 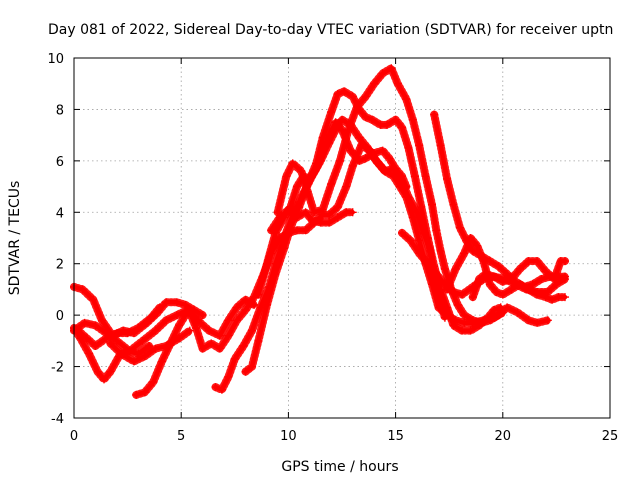 What do you see at coordinates (339, 467) in the screenshot?
I see `x-axis-label: GPS time / hours` at bounding box center [339, 467].